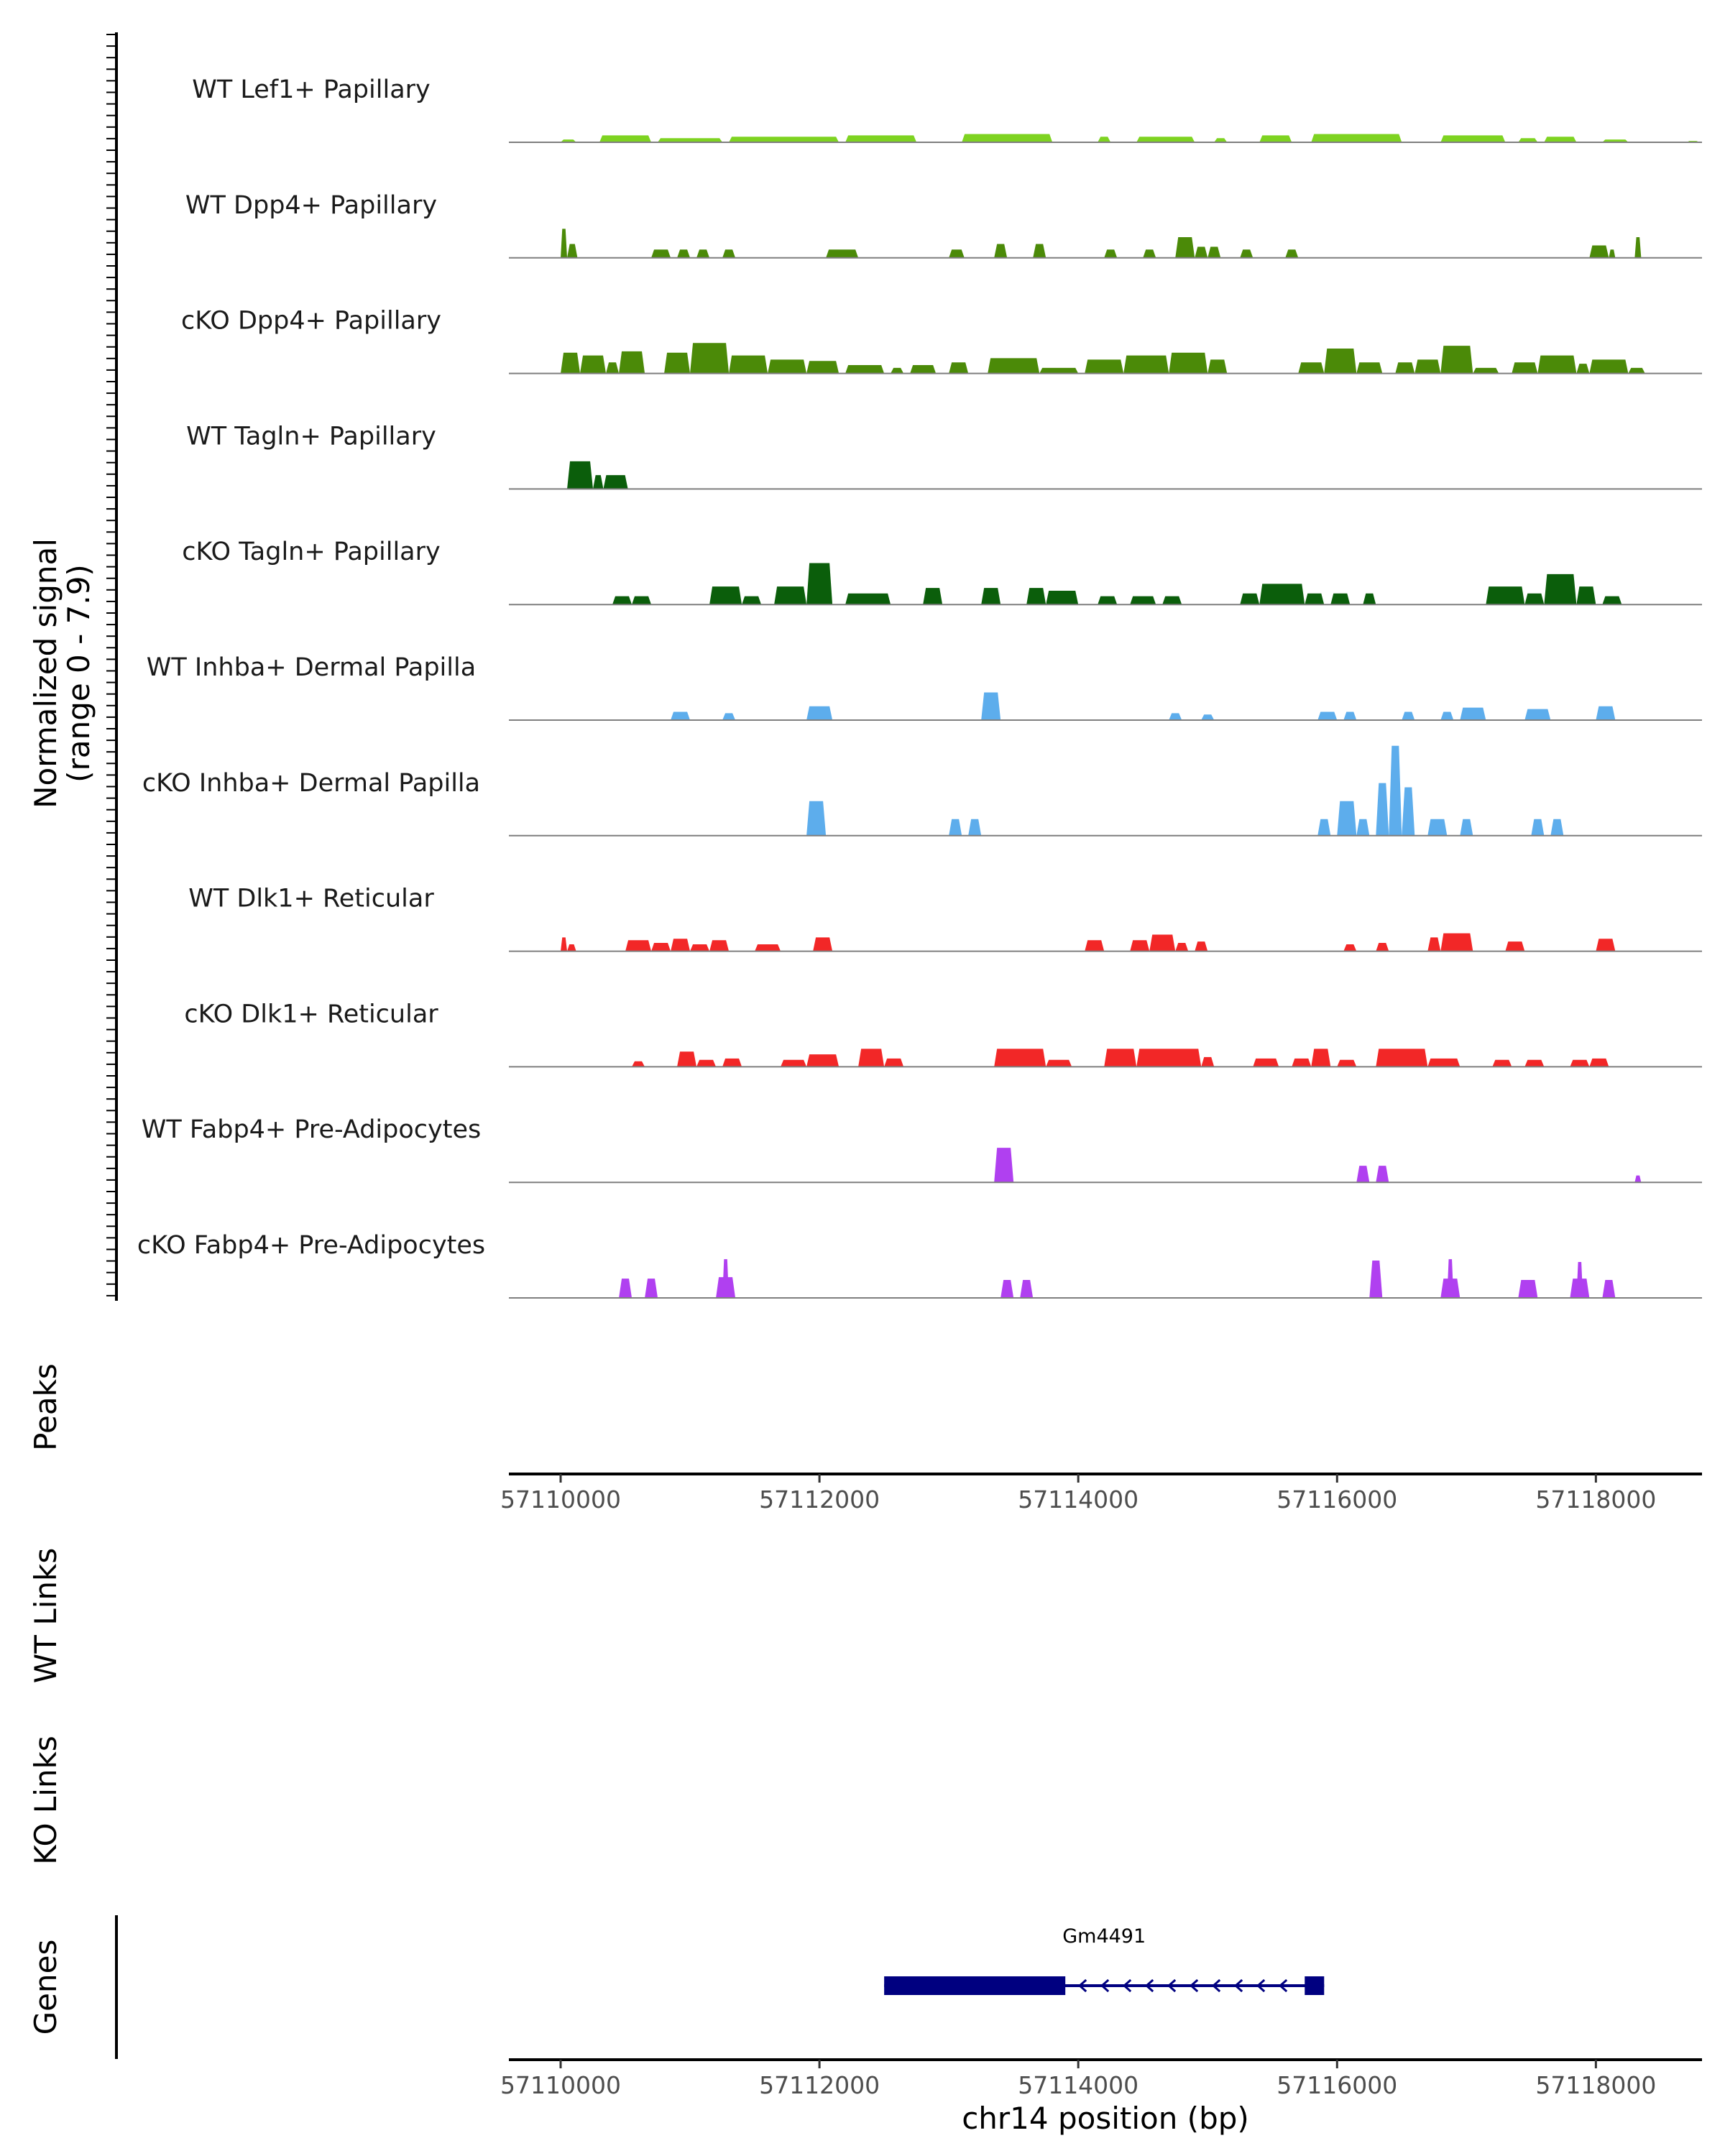 The width and height of the screenshot is (1725, 2156). I want to click on track-11: cKO Fabp4+ Pre-Adipocytes, so click(919, 1265).